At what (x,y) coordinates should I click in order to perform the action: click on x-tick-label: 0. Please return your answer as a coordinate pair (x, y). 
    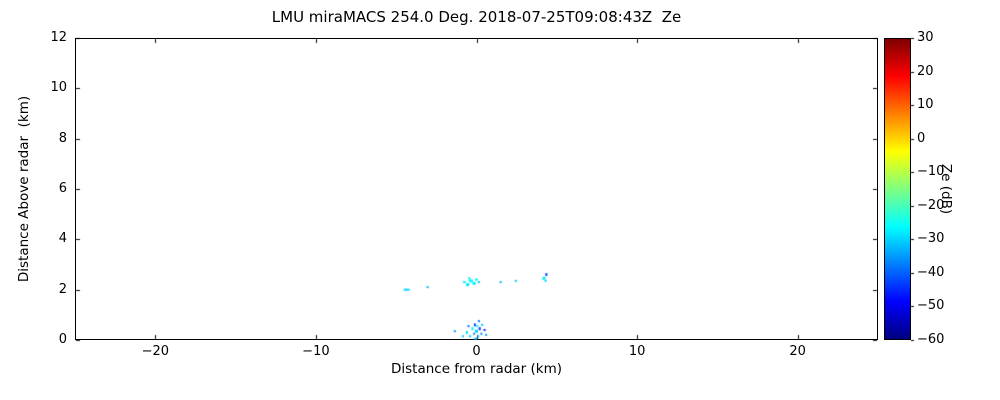
    Looking at the image, I should click on (476, 351).